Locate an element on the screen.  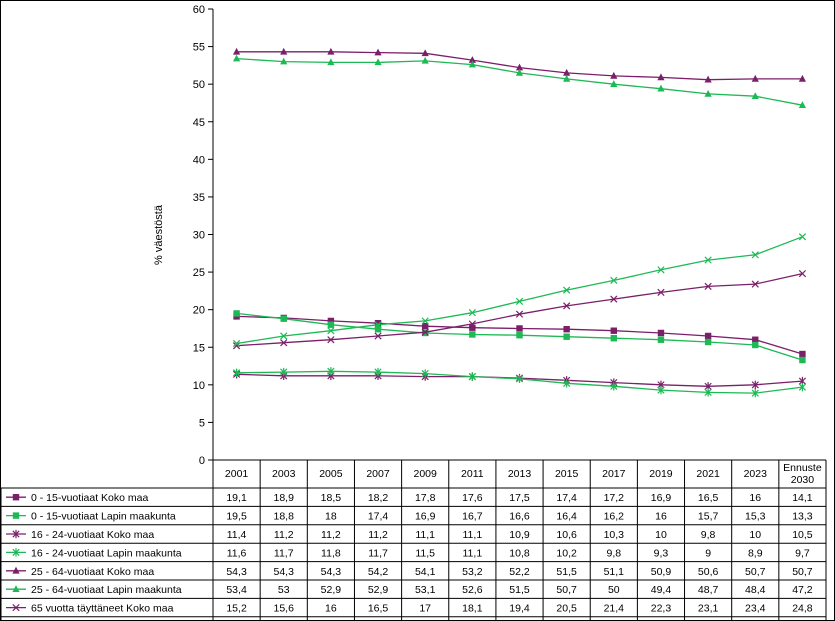
data-label: 54,1 is located at coordinates (425, 572).